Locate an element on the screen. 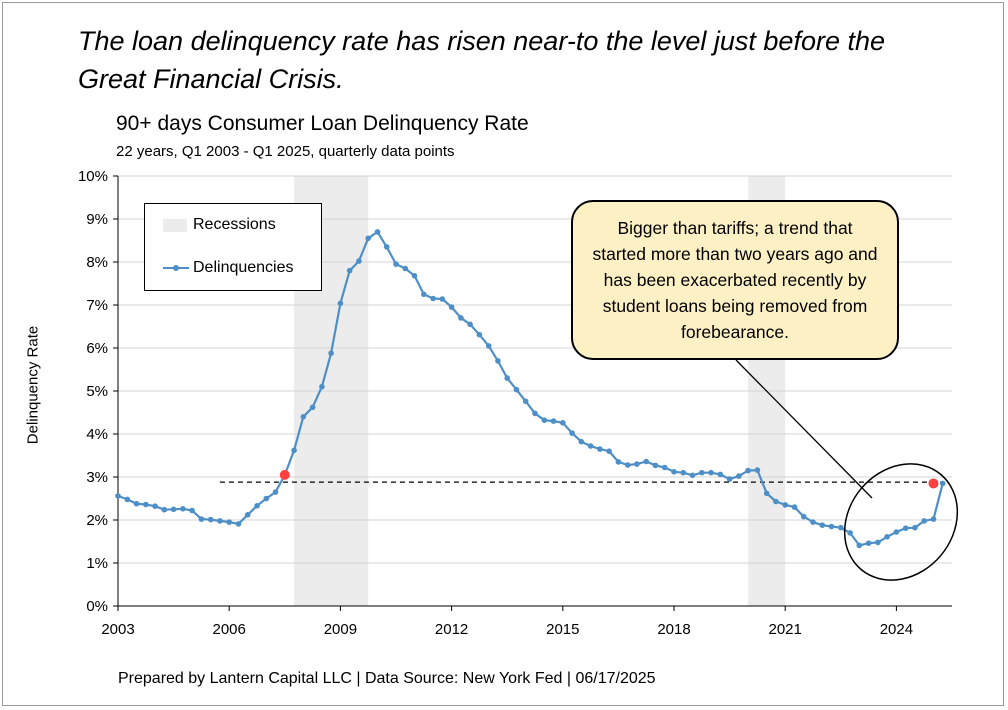 The image size is (1008, 710). annotation-group is located at coordinates (847, 470).